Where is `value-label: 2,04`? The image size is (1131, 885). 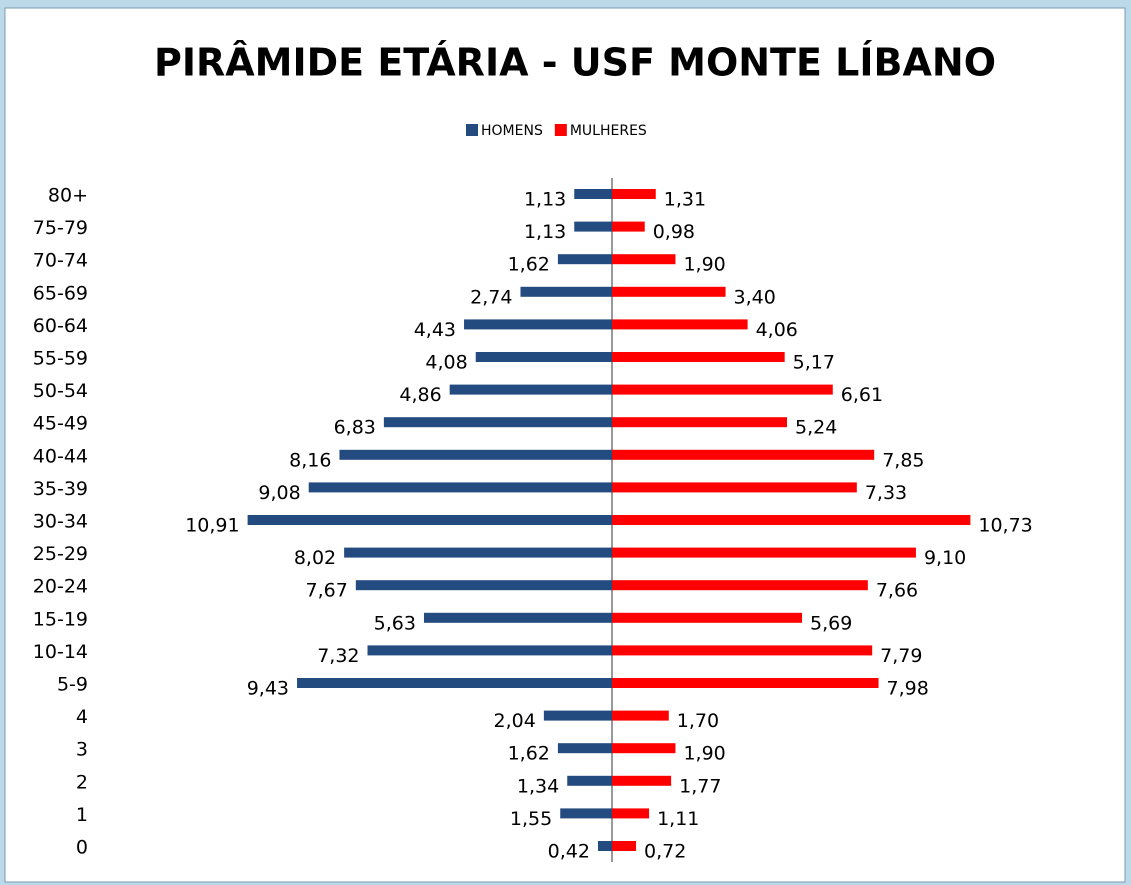
value-label: 2,04 is located at coordinates (515, 721).